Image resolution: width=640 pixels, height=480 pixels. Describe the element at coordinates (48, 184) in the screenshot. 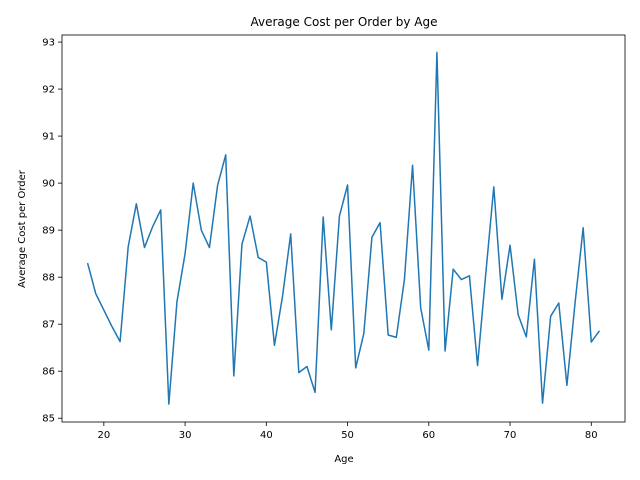

I see `y-tick-label: 90` at that location.